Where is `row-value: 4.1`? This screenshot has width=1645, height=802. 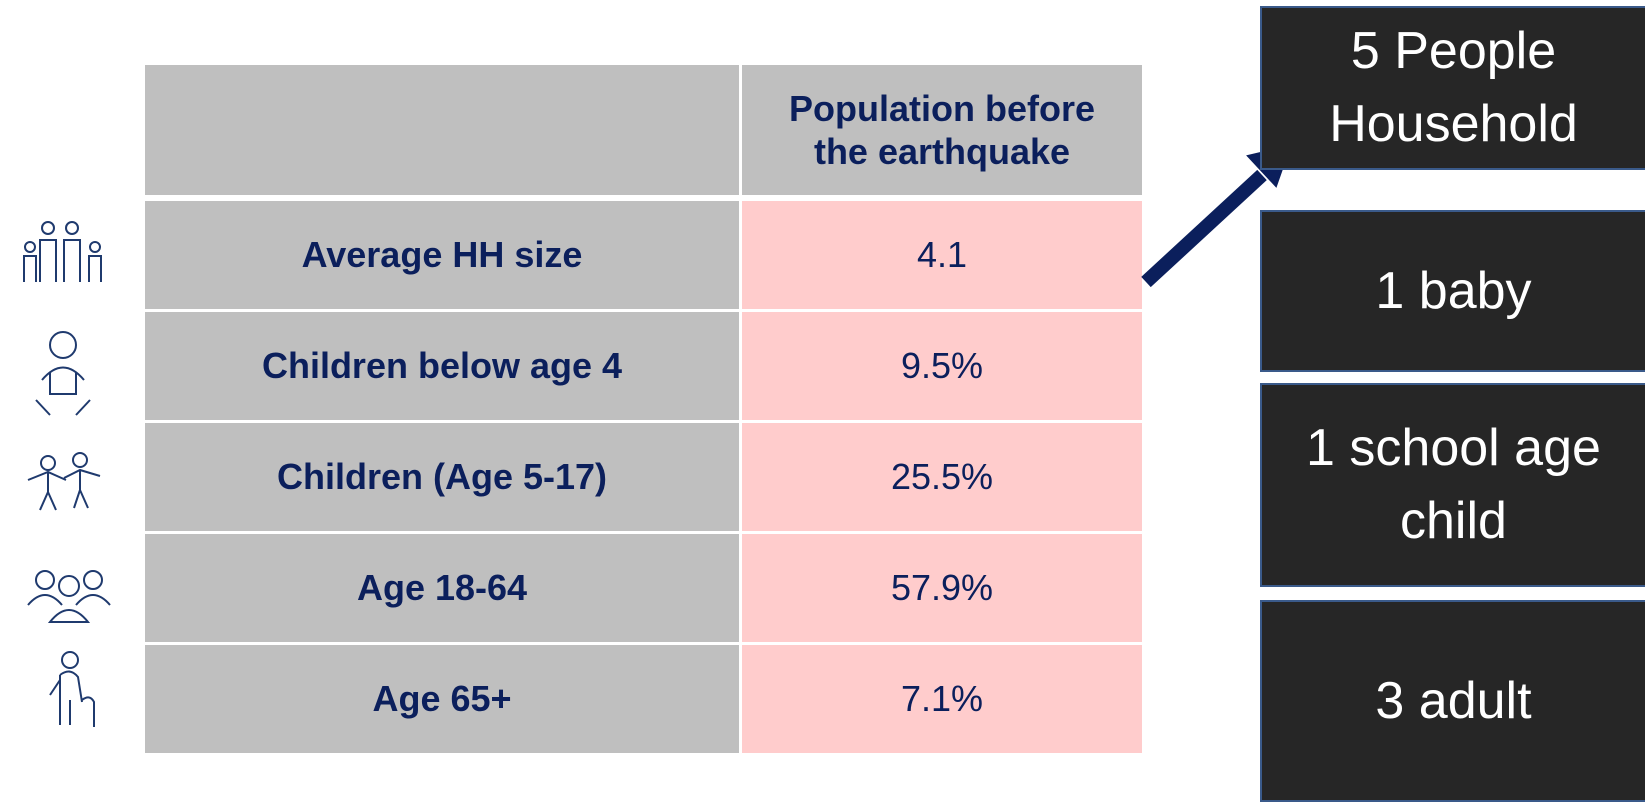
row-value: 4.1 is located at coordinates (942, 255).